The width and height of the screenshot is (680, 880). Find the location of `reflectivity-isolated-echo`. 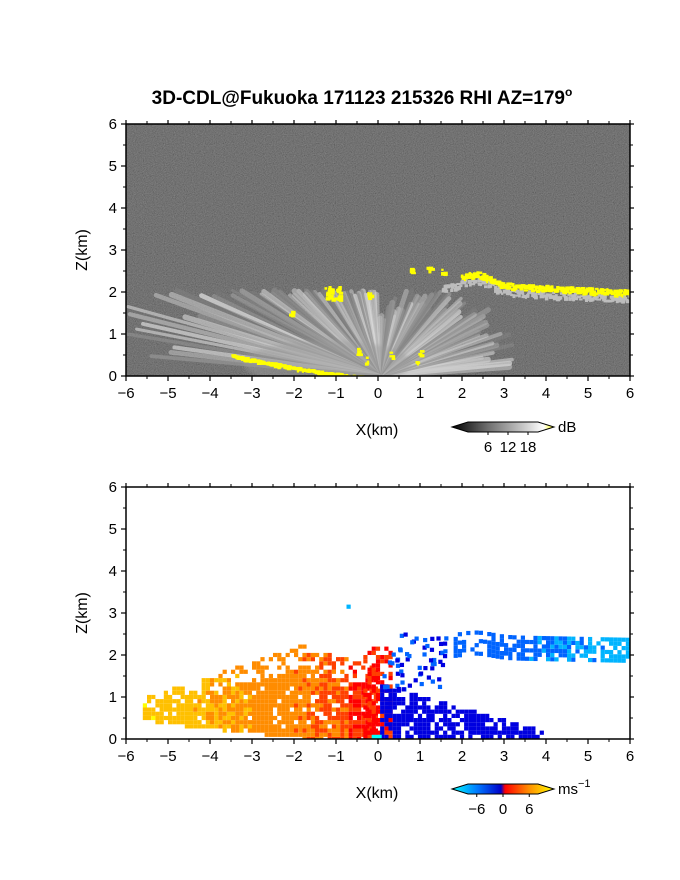

reflectivity-isolated-echo is located at coordinates (341, 293).